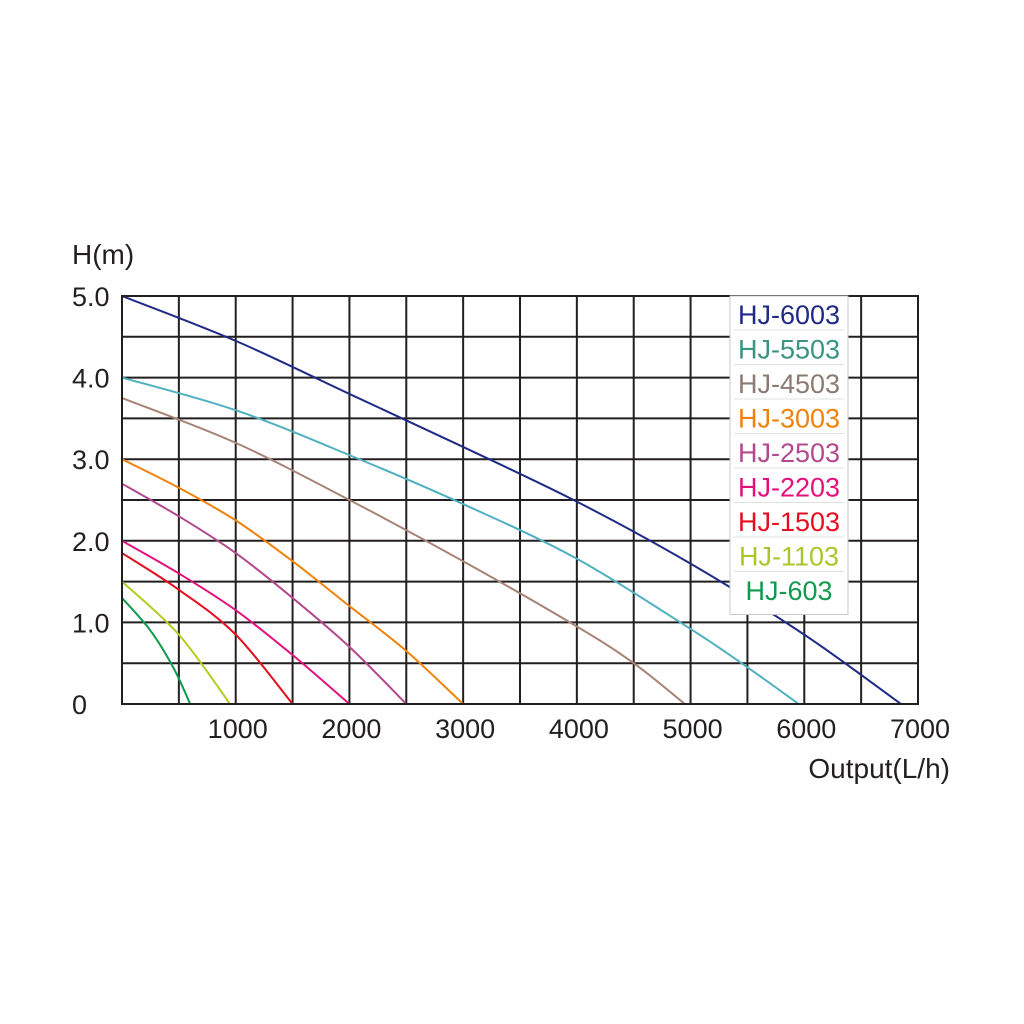 The height and width of the screenshot is (1024, 1024). I want to click on x-tick-label: 3000, so click(465, 729).